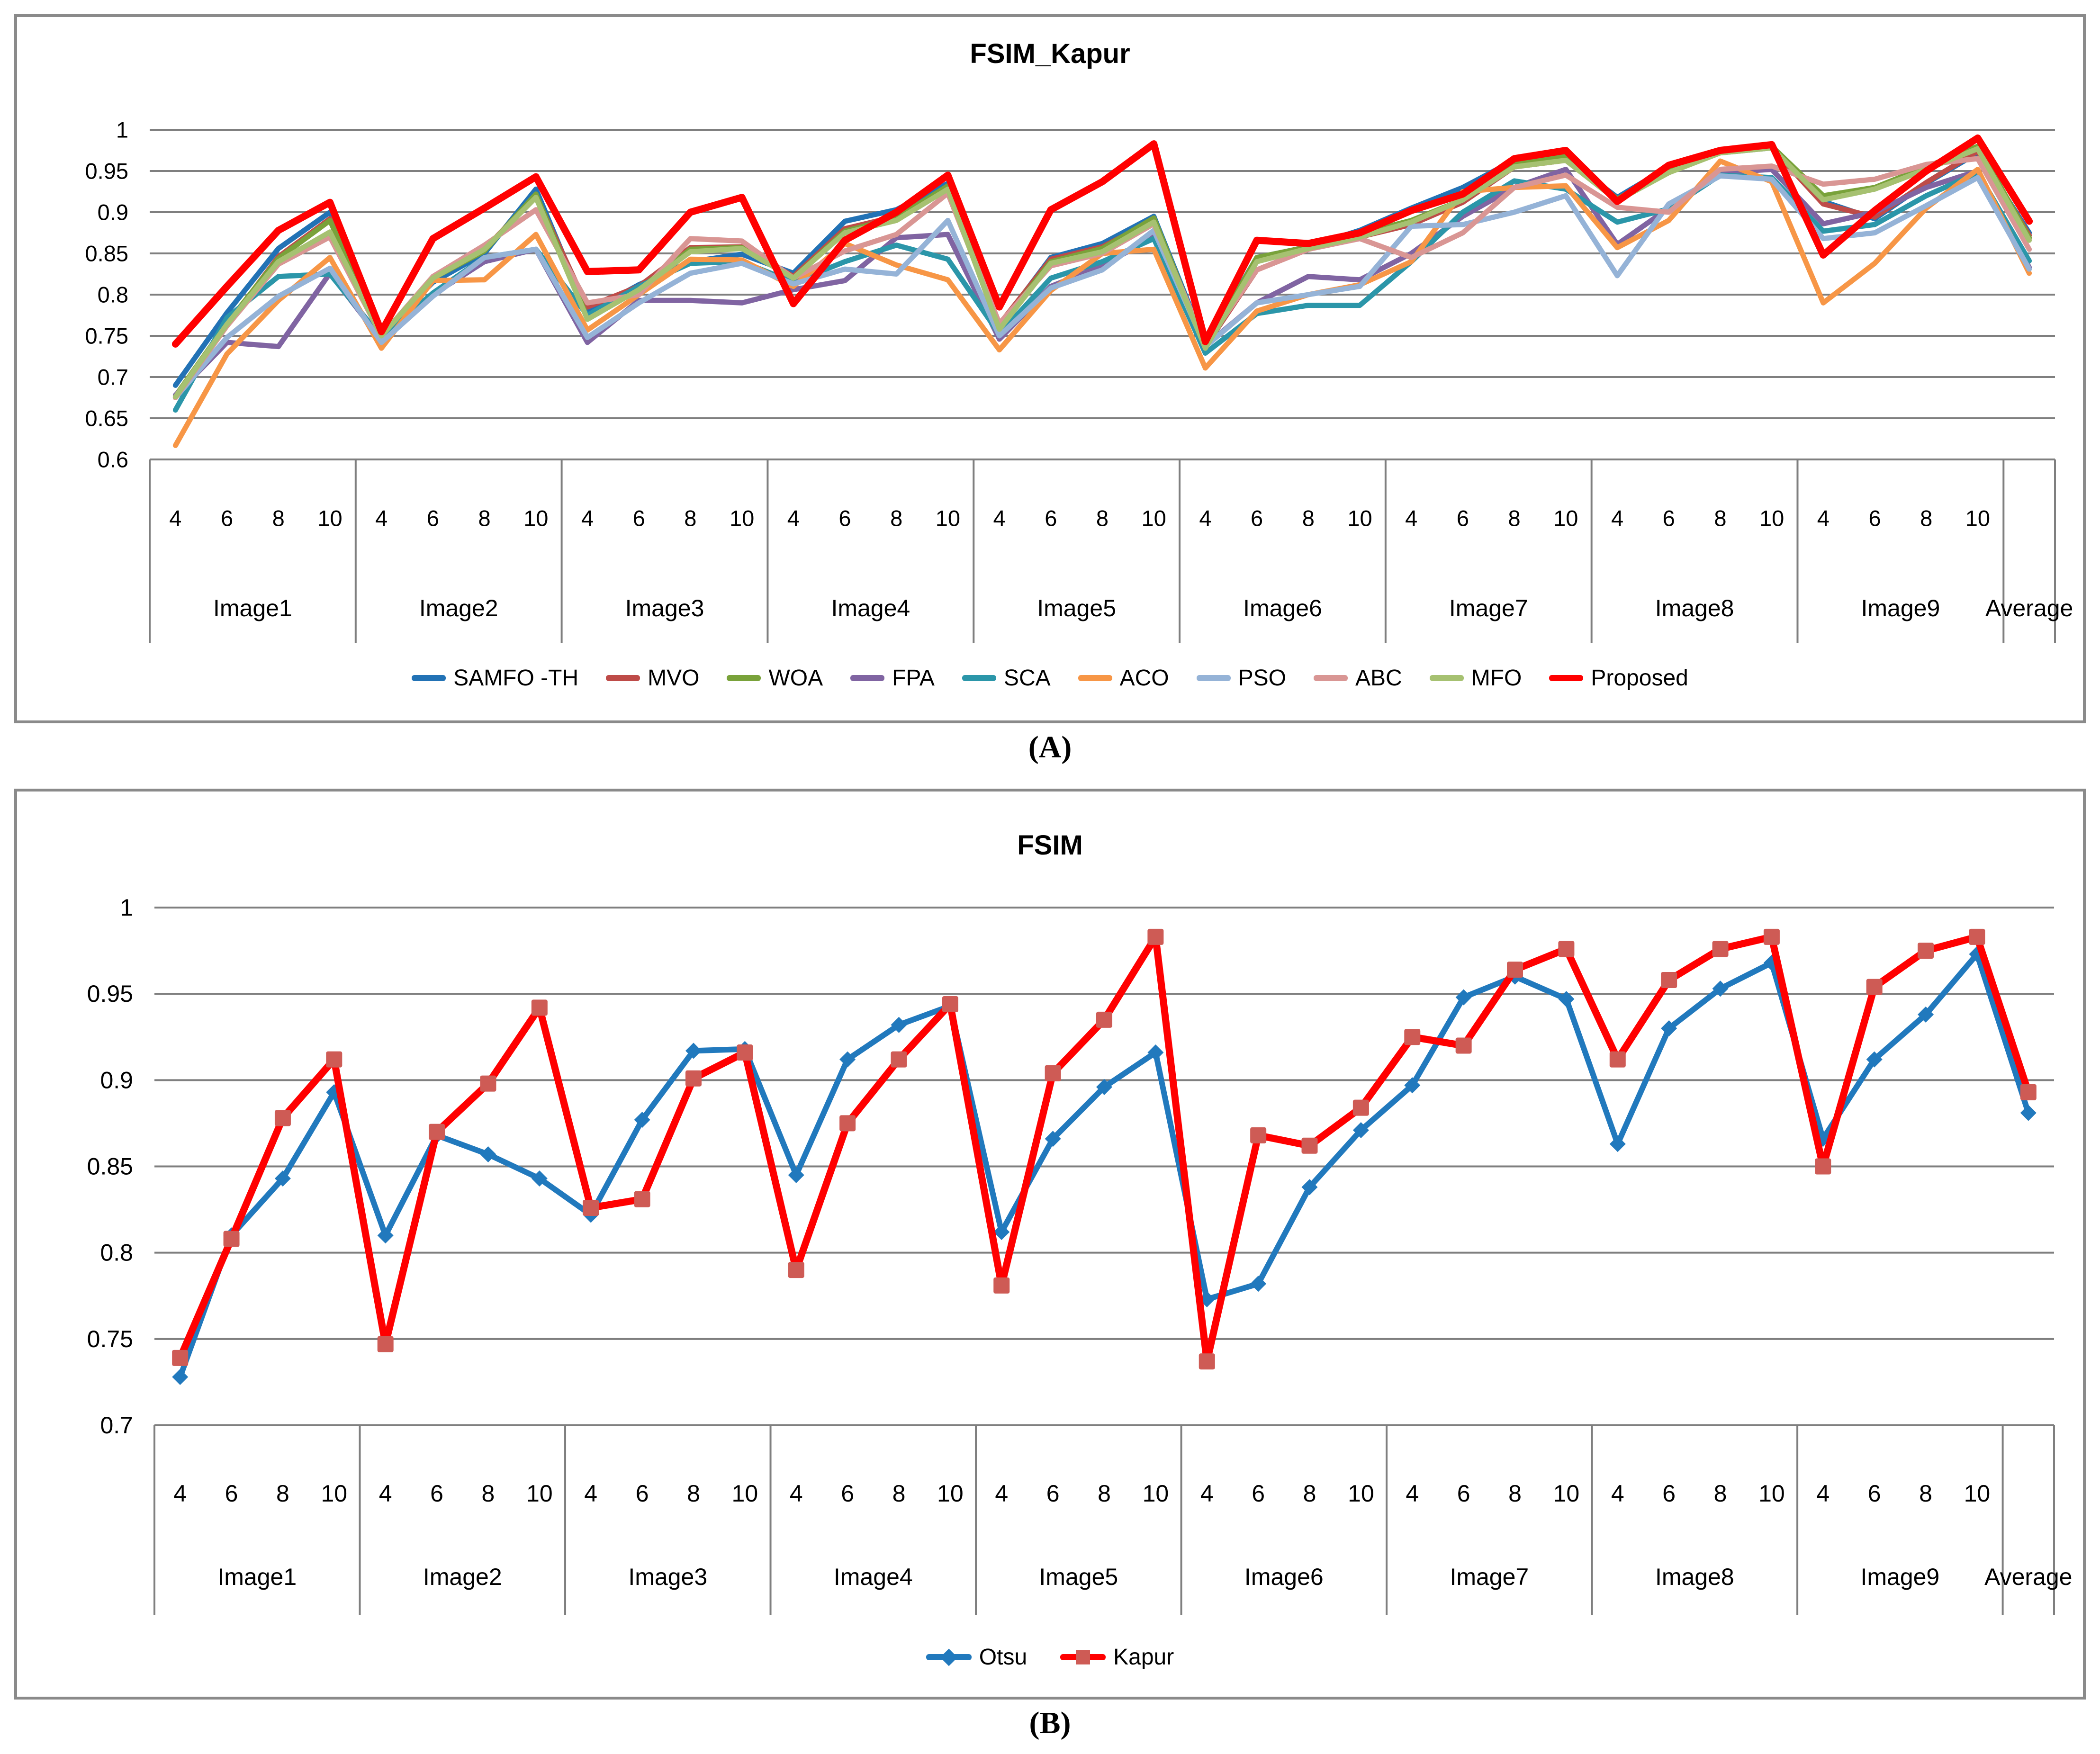 This screenshot has height=1754, width=2100. Describe the element at coordinates (1095, 678) in the screenshot. I see `legend-swatch-ACO` at that location.